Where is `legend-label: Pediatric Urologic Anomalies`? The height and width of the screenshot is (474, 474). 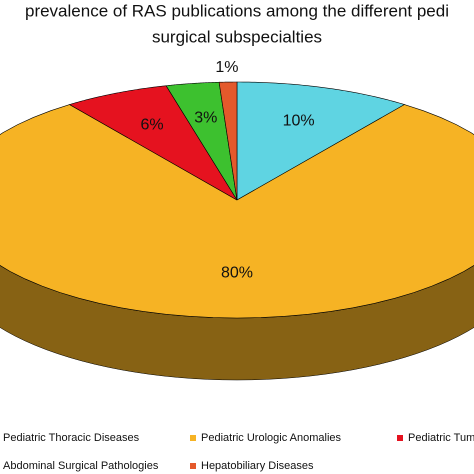 legend-label: Pediatric Urologic Anomalies is located at coordinates (271, 438).